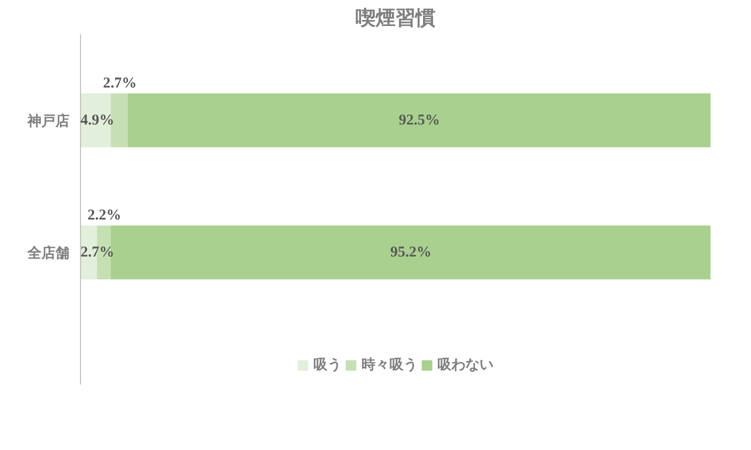 The image size is (751, 450). I want to click on bar, so click(419, 120).